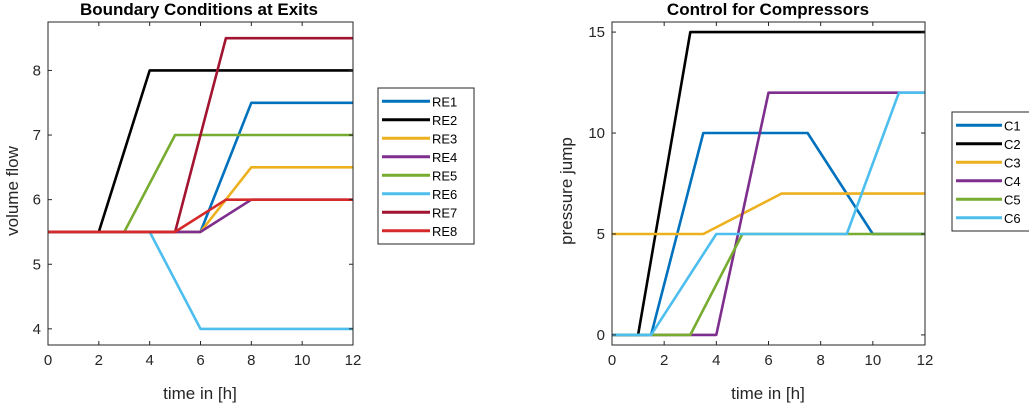 This screenshot has width=1029, height=416. I want to click on legend-label: C4, so click(1012, 181).